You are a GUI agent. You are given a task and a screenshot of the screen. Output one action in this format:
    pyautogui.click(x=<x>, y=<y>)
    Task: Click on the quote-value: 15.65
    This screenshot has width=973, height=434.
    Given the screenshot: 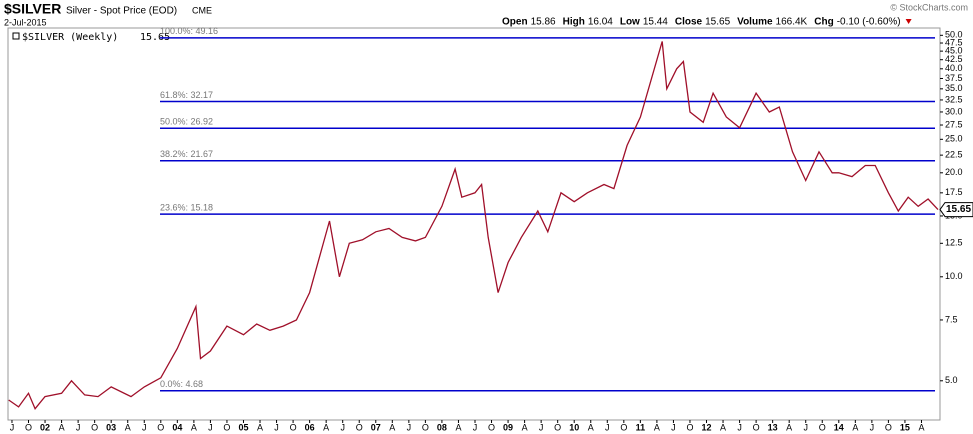 What is the action you would take?
    pyautogui.click(x=717, y=22)
    